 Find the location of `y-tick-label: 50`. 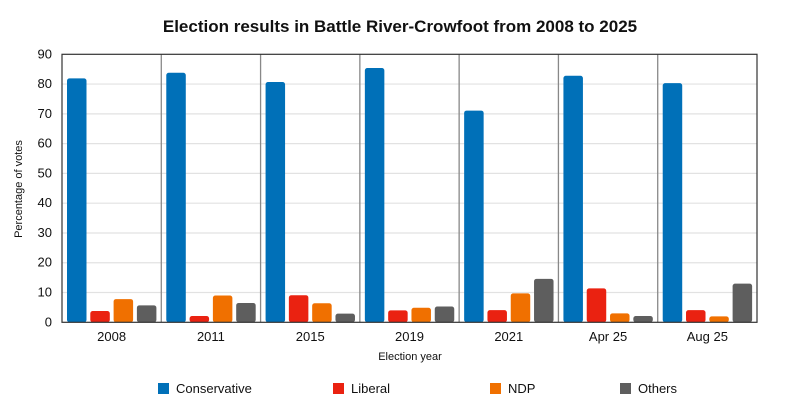

y-tick-label: 50 is located at coordinates (45, 172).